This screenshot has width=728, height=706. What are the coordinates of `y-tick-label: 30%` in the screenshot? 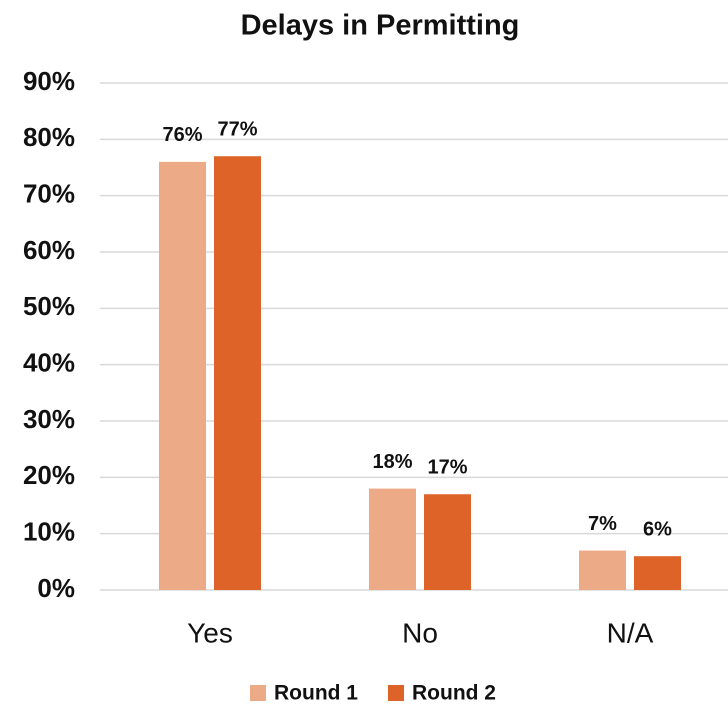 It's located at (49, 419).